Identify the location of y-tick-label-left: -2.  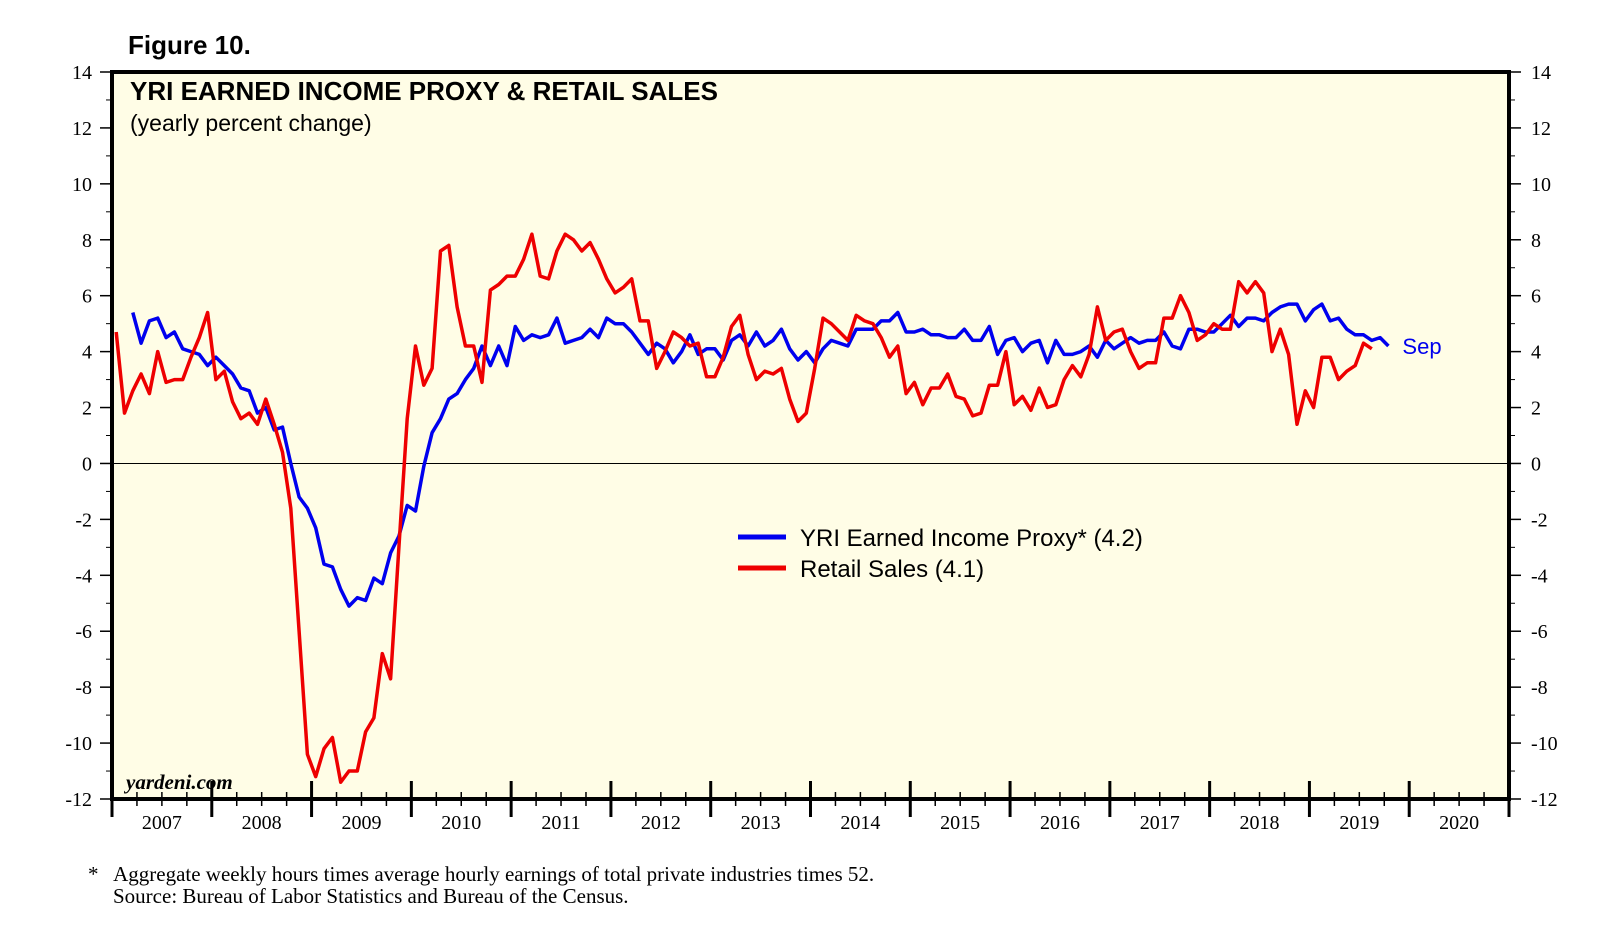
(83, 520).